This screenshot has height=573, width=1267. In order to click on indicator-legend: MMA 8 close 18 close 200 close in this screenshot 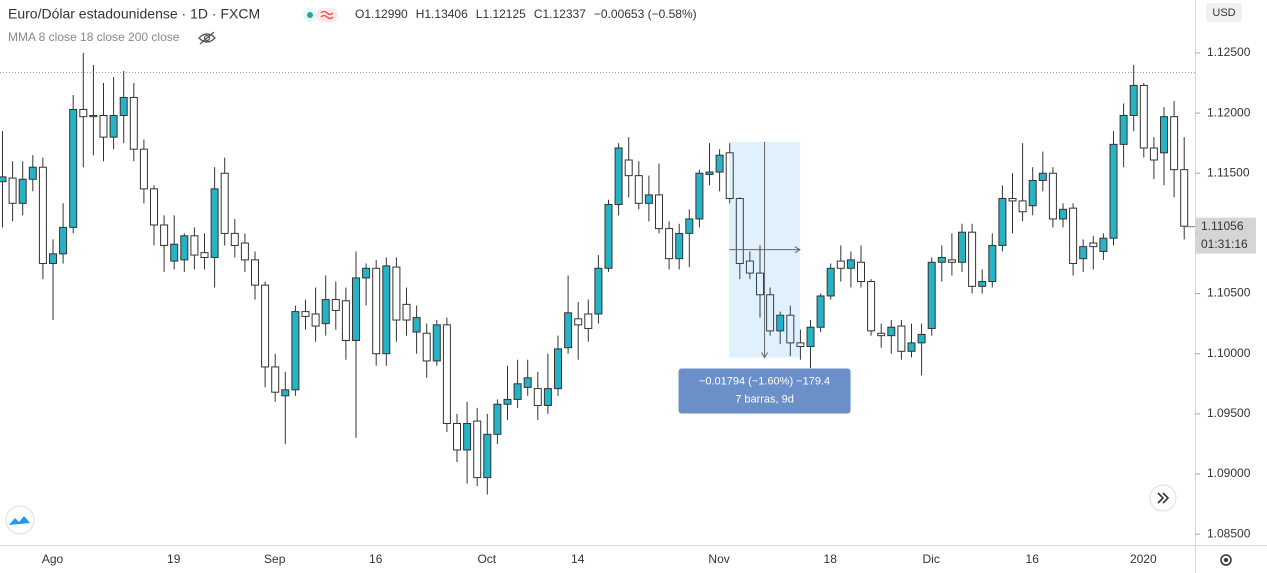, I will do `click(94, 37)`.